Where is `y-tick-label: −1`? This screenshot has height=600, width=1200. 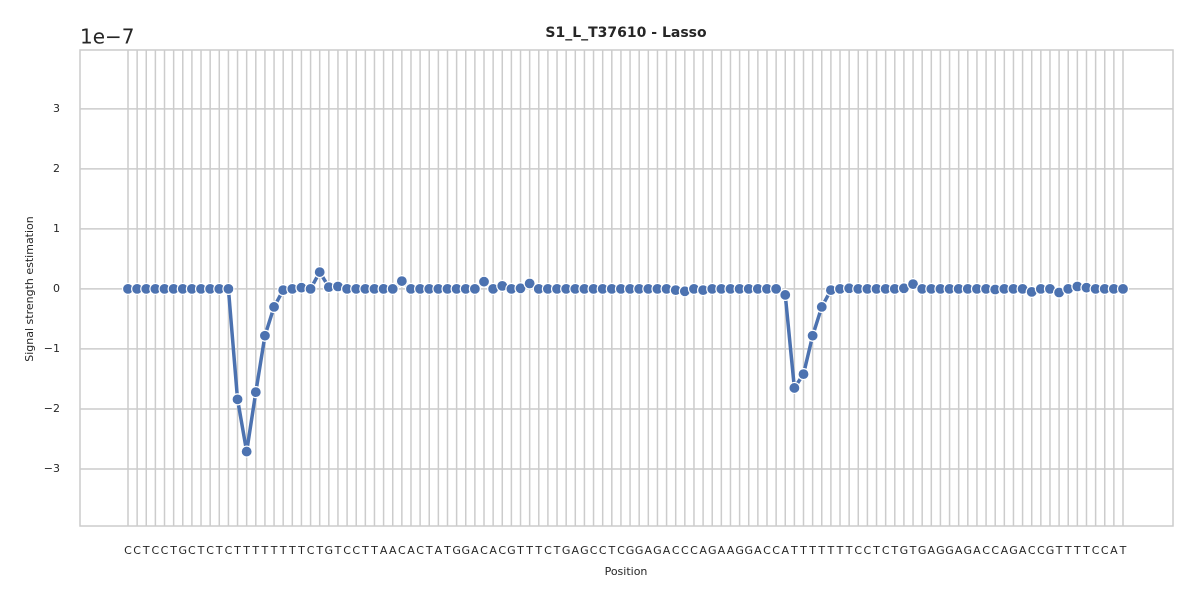 y-tick-label: −1 is located at coordinates (52, 348).